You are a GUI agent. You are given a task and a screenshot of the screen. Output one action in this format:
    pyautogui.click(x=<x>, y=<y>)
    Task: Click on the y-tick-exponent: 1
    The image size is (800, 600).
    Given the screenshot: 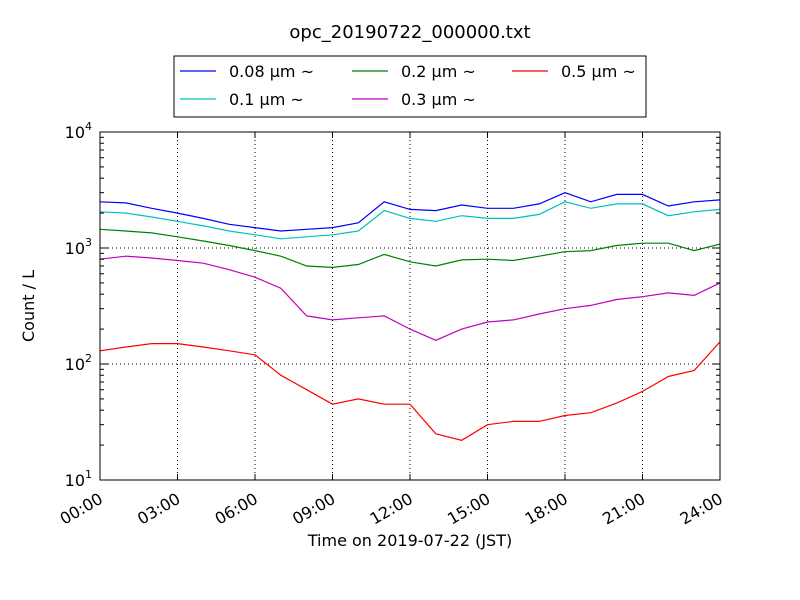 What is the action you would take?
    pyautogui.click(x=88, y=474)
    